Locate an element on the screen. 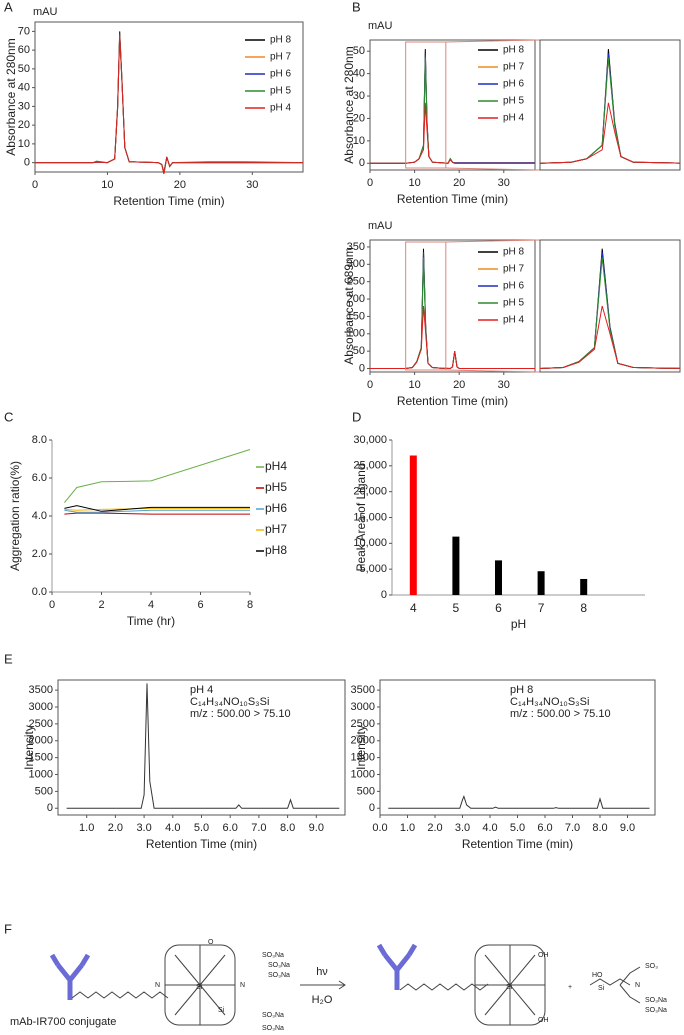  panel-letter: A is located at coordinates (8, 7).